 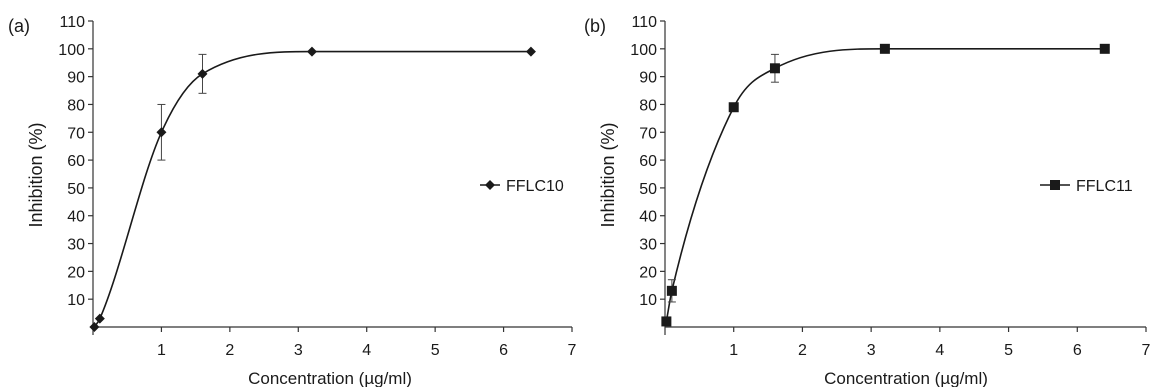 I want to click on panel-a-ylabel: Inhibition (%), so click(x=36, y=174).